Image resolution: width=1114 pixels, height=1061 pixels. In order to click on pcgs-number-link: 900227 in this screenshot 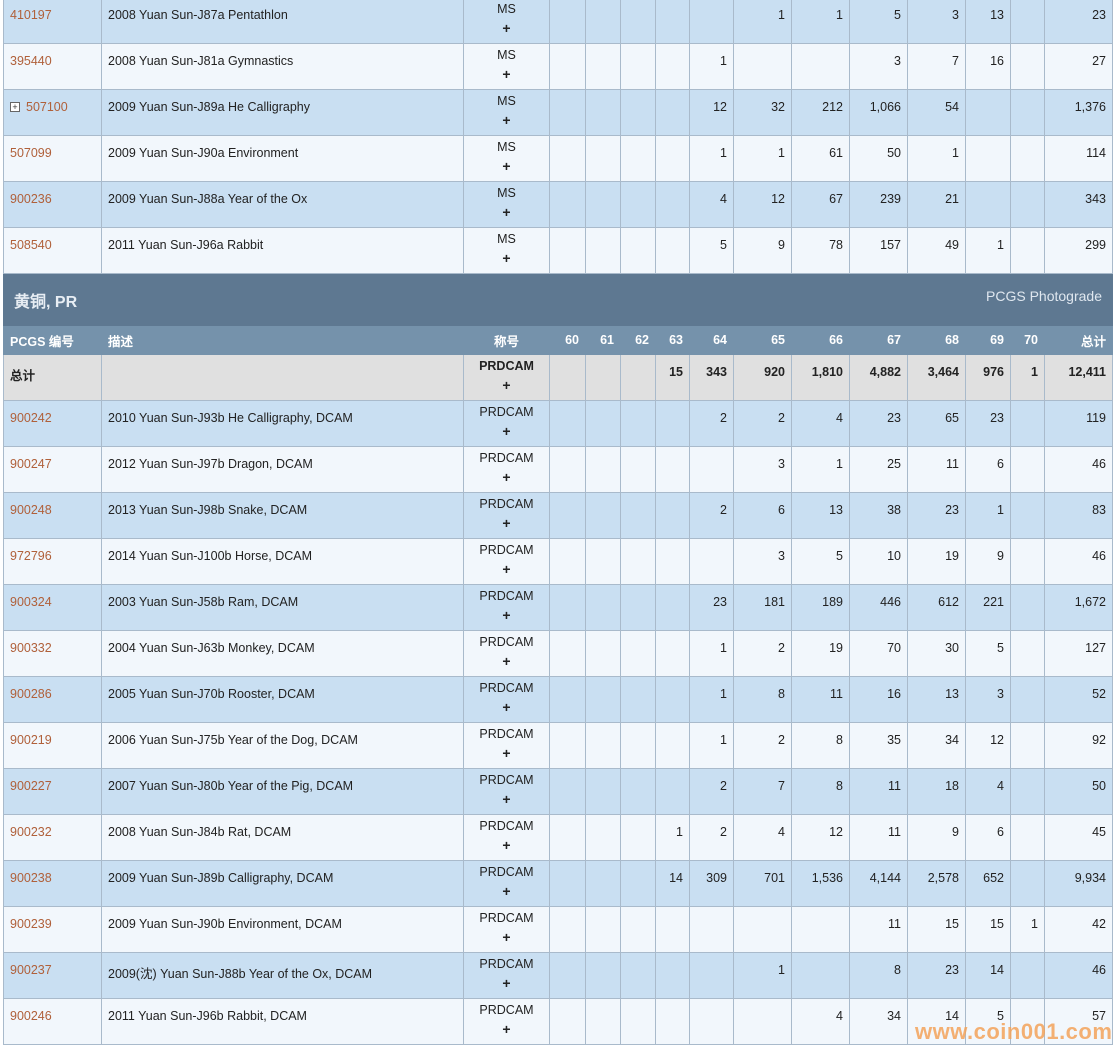, I will do `click(31, 786)`.